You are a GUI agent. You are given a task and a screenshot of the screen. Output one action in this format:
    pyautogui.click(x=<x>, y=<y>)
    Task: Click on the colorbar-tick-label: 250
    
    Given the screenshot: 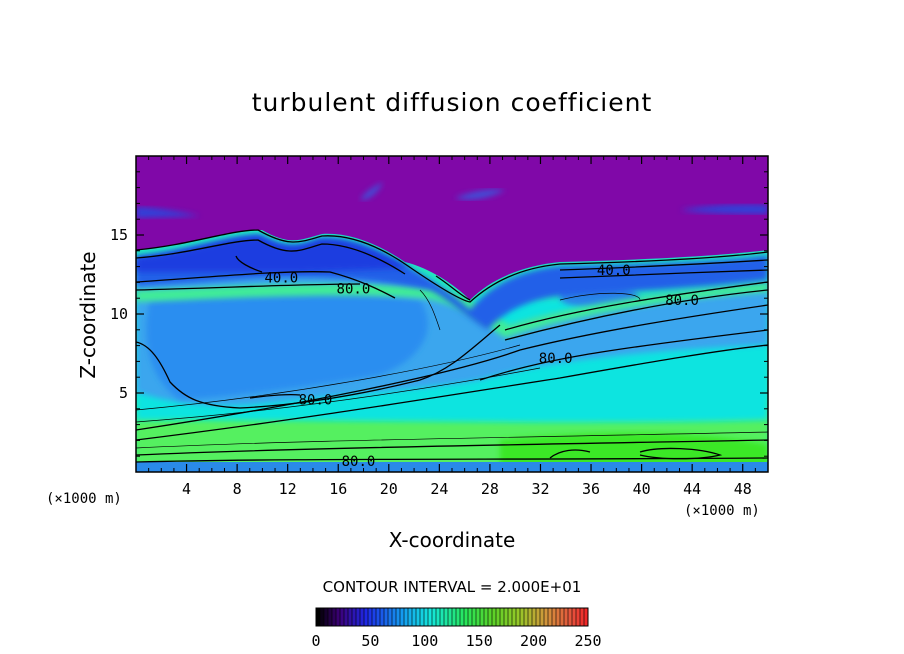 What is the action you would take?
    pyautogui.click(x=587, y=641)
    